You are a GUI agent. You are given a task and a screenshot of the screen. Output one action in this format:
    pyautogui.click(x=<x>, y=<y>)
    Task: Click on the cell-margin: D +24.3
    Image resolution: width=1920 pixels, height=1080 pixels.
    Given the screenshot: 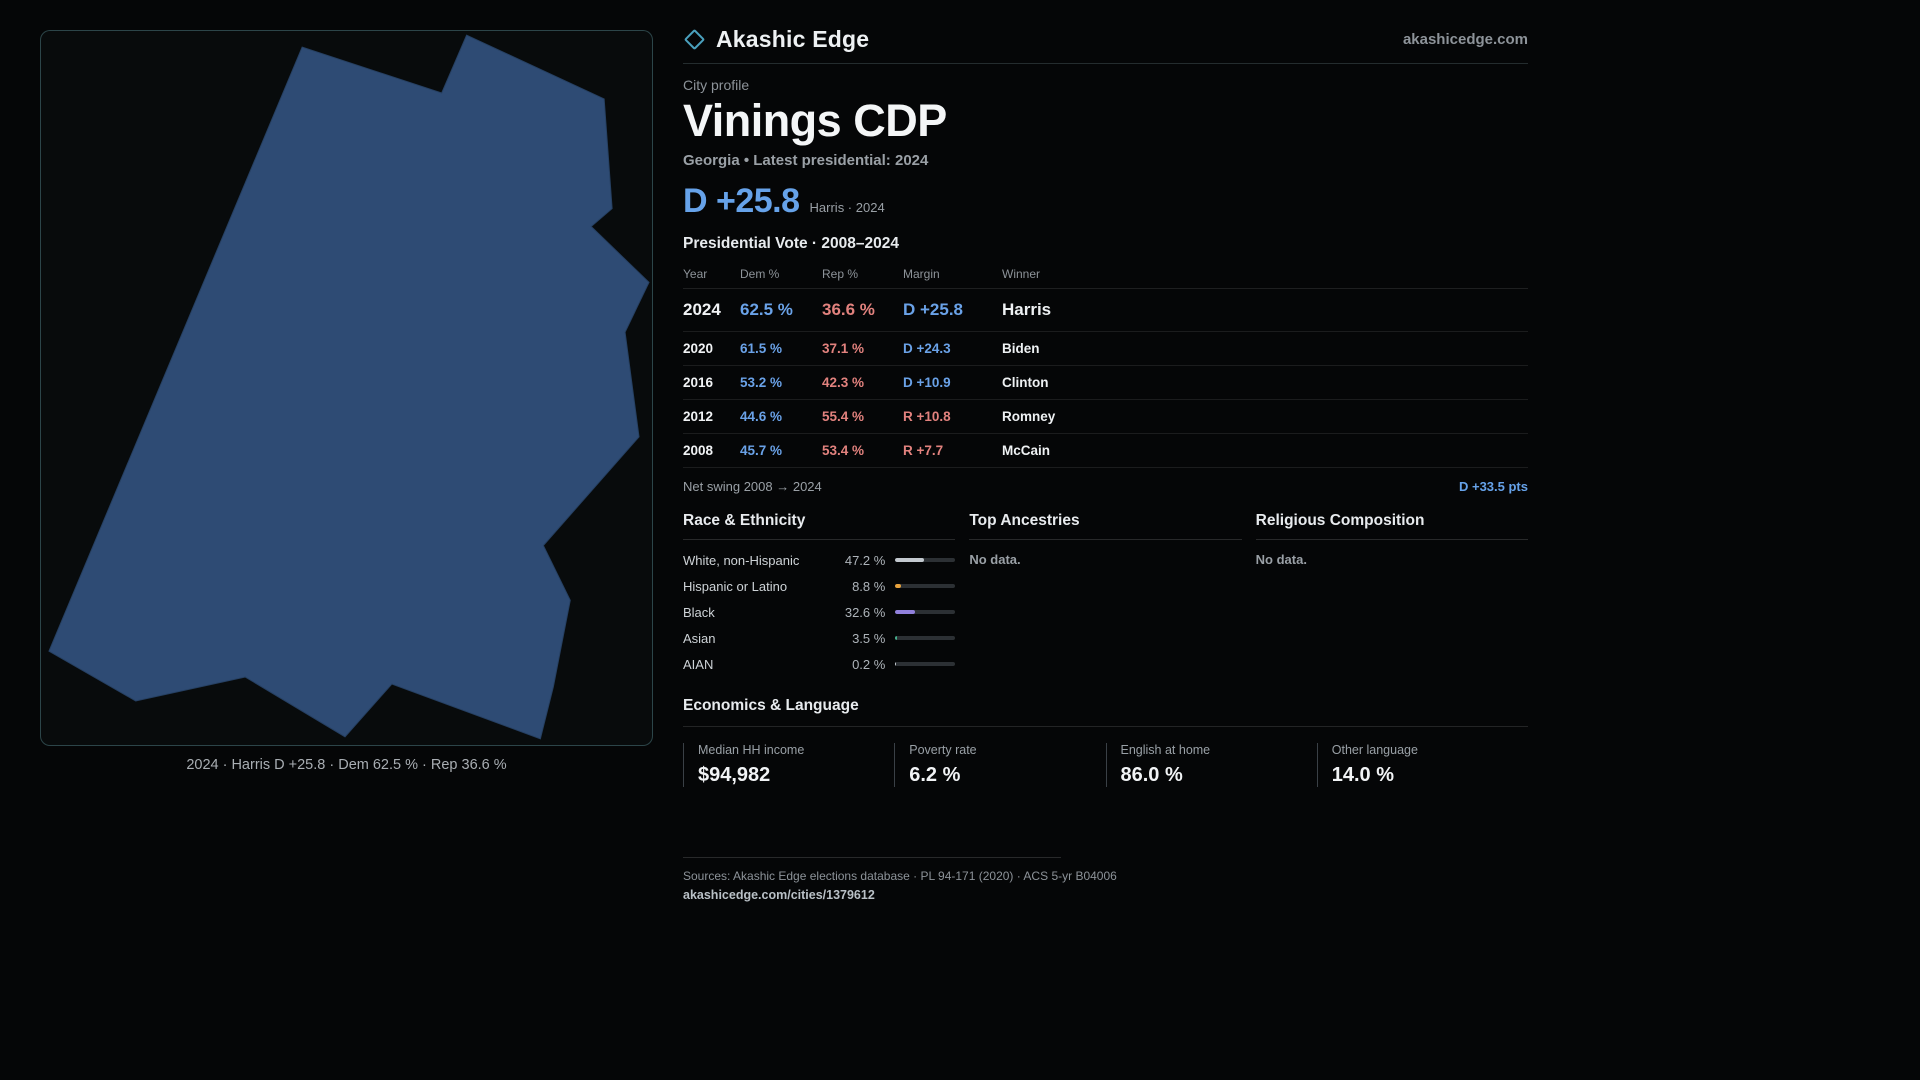 What is the action you would take?
    pyautogui.click(x=927, y=348)
    